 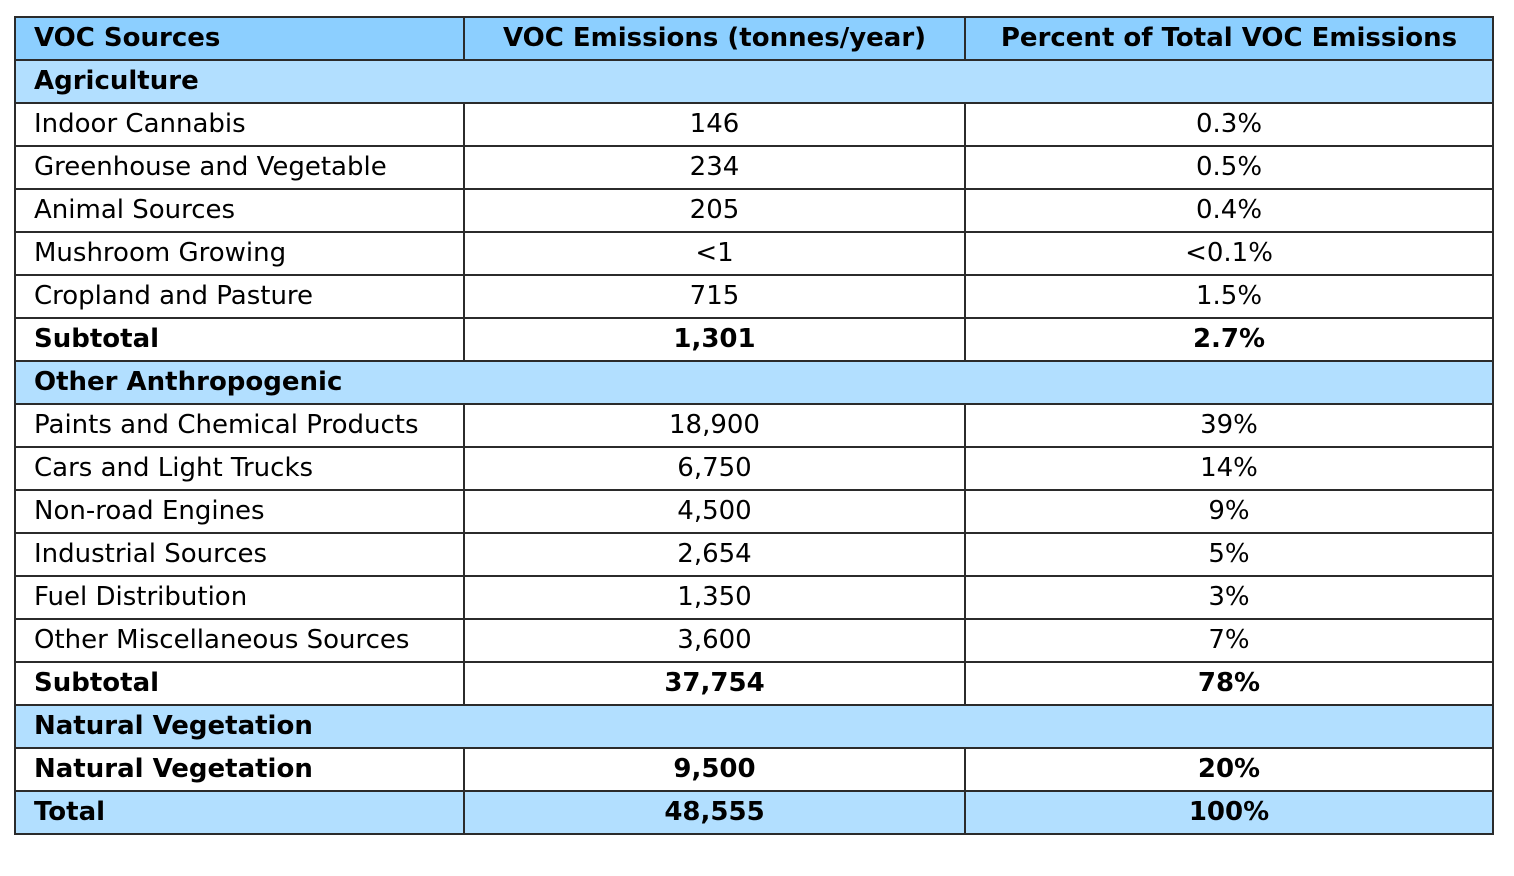 I want to click on section-header-row: Agriculture, so click(x=754, y=81).